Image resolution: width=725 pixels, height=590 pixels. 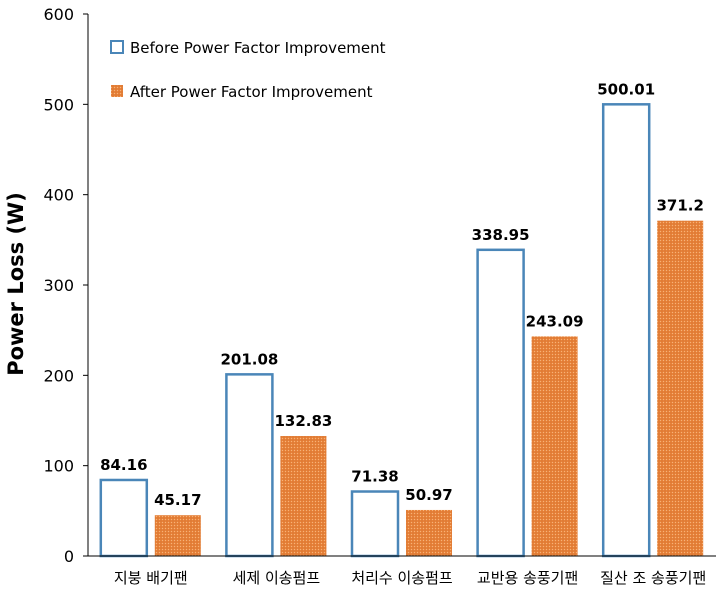 What do you see at coordinates (555, 321) in the screenshot?
I see `data-label: 243.09` at bounding box center [555, 321].